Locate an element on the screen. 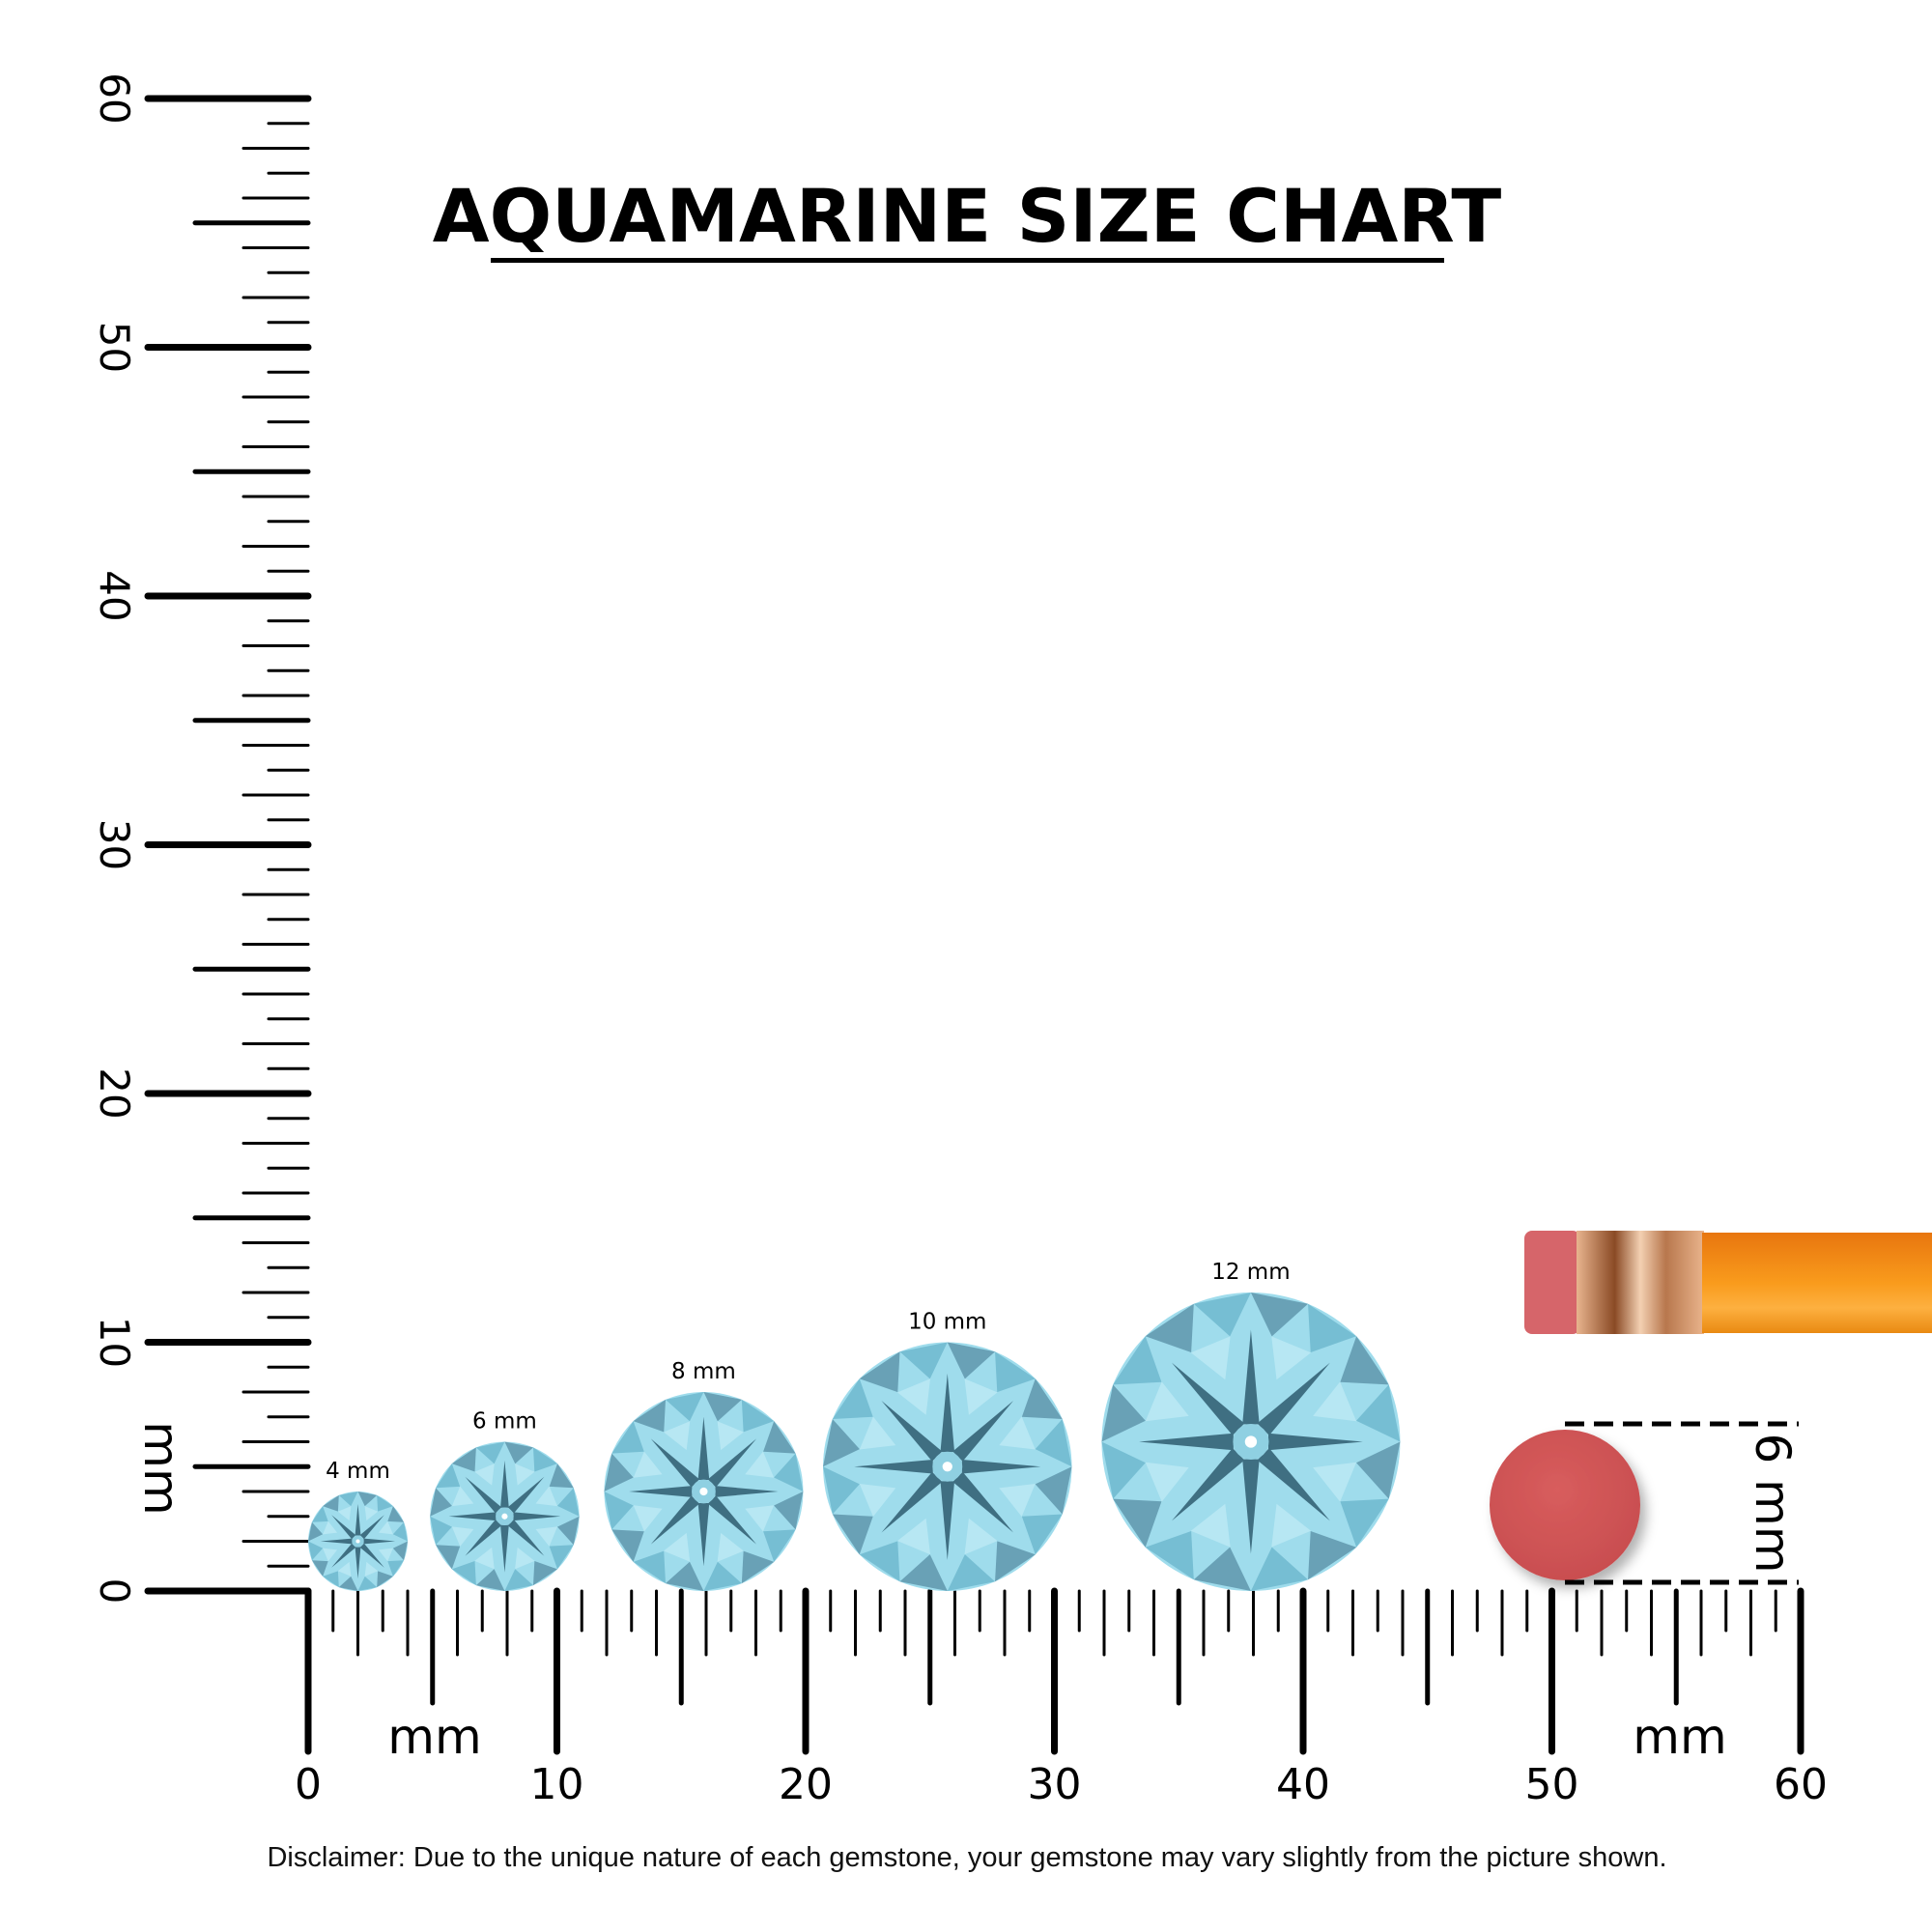 The height and width of the screenshot is (1932, 1932). horizontal-ruler is located at coordinates (1054, 1671).